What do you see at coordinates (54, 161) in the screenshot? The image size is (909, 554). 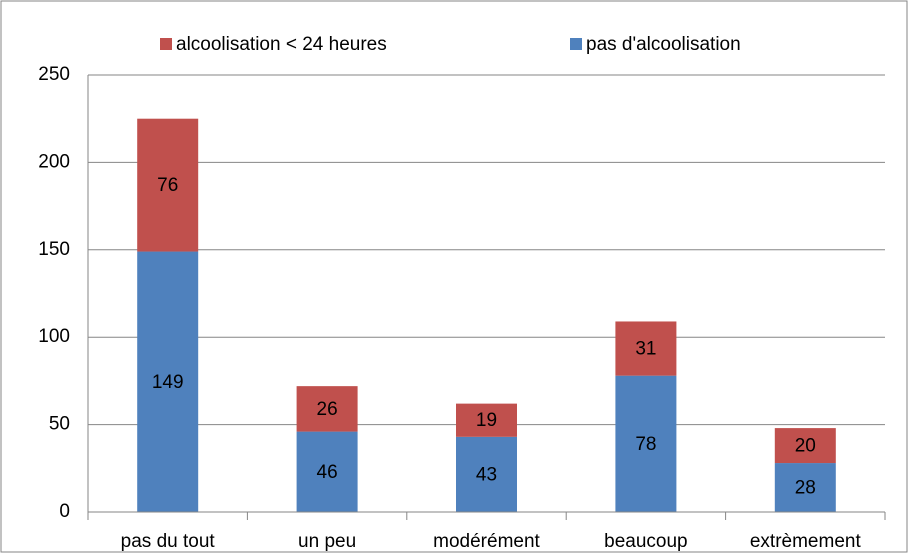 I see `y-tick-label: 200` at bounding box center [54, 161].